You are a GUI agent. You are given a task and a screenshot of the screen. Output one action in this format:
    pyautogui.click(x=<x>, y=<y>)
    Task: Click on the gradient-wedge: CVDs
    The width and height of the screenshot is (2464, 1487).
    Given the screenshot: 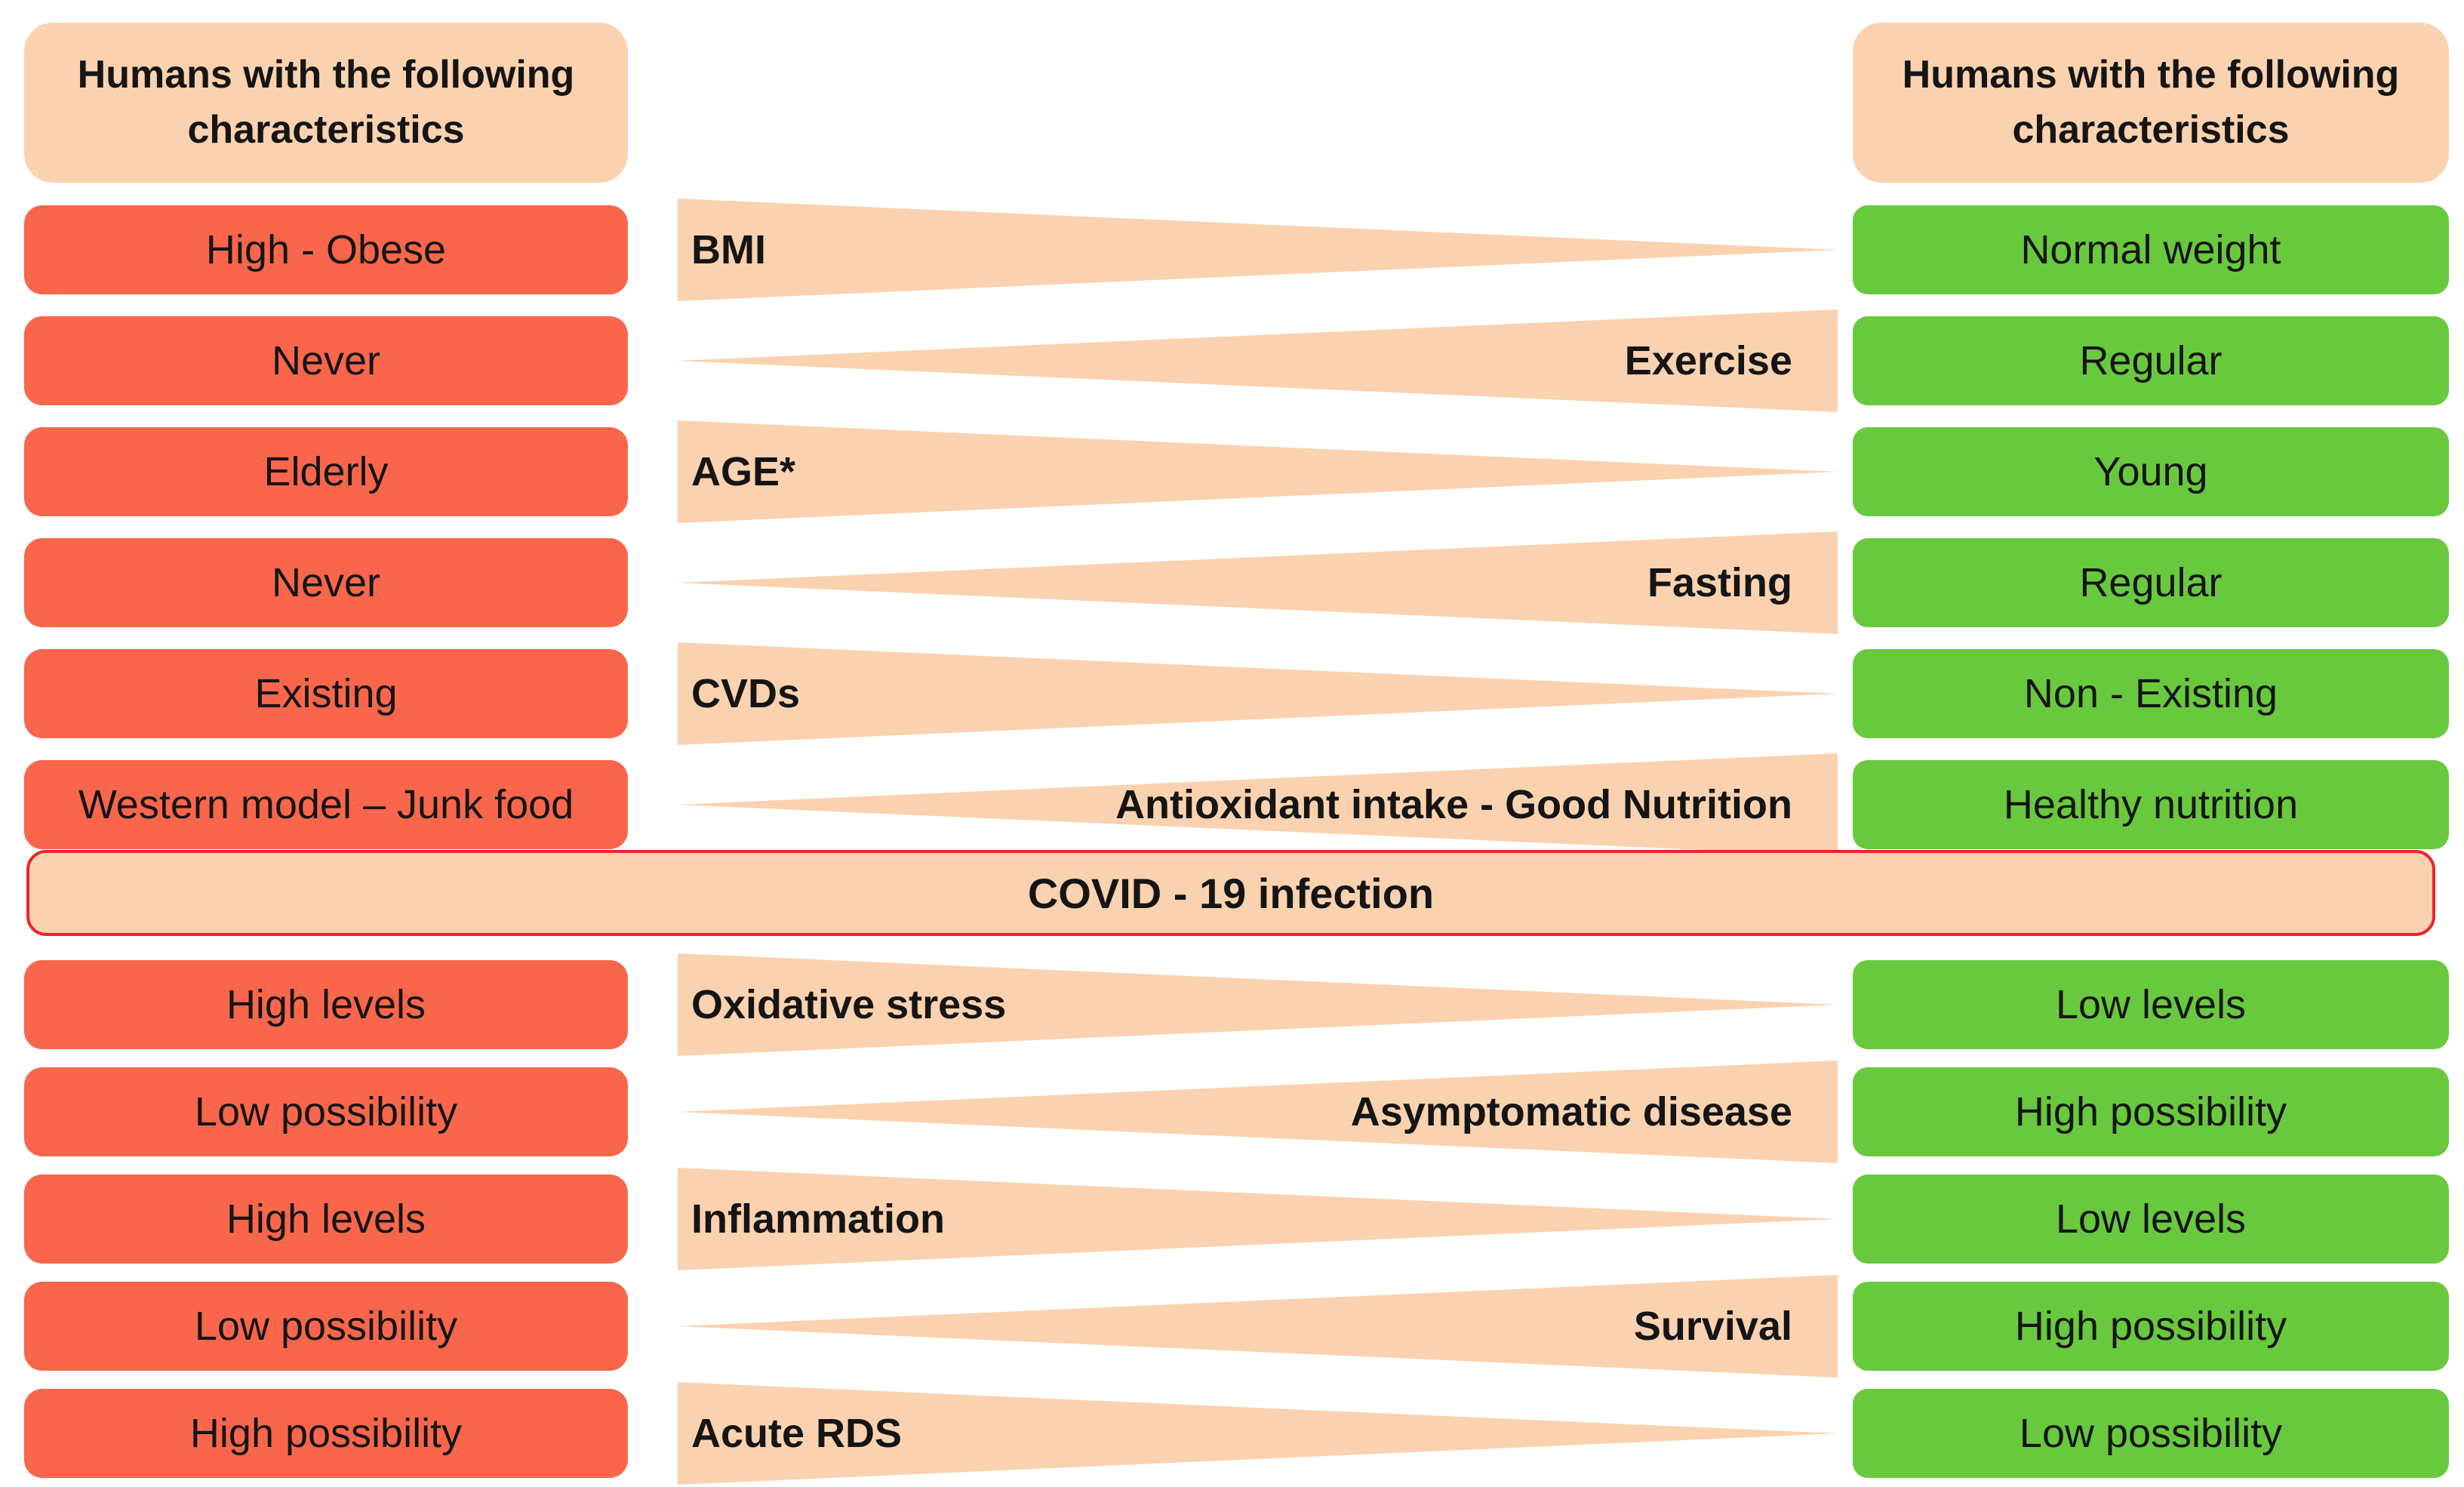 What is the action you would take?
    pyautogui.click(x=1258, y=694)
    